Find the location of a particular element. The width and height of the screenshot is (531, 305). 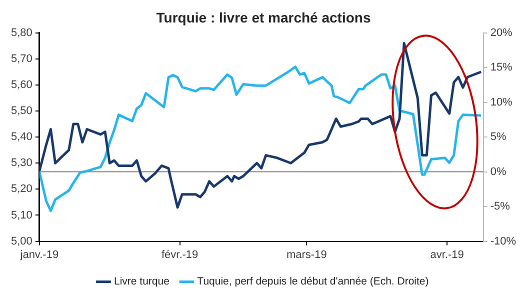

y-tick-label: 5,80 is located at coordinates (21, 32).